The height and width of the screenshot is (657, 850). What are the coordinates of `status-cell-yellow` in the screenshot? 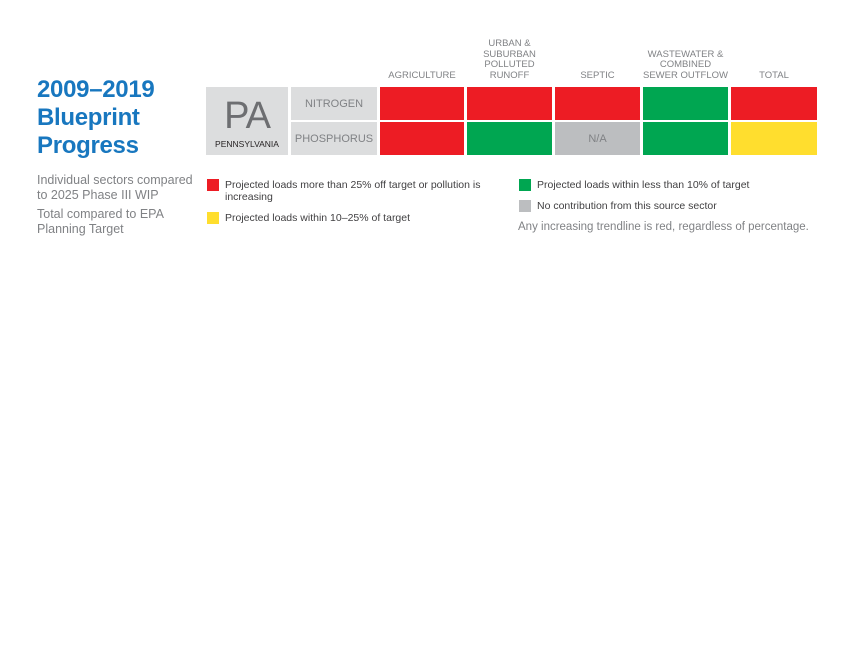 It's located at (774, 138).